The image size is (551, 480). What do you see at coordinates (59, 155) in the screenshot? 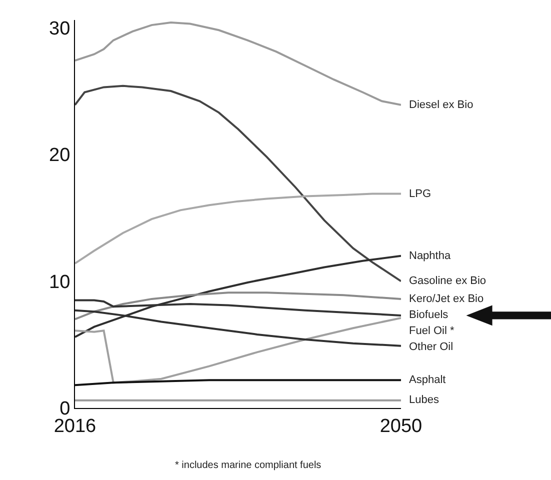
I see `y-tick-label: 20` at bounding box center [59, 155].